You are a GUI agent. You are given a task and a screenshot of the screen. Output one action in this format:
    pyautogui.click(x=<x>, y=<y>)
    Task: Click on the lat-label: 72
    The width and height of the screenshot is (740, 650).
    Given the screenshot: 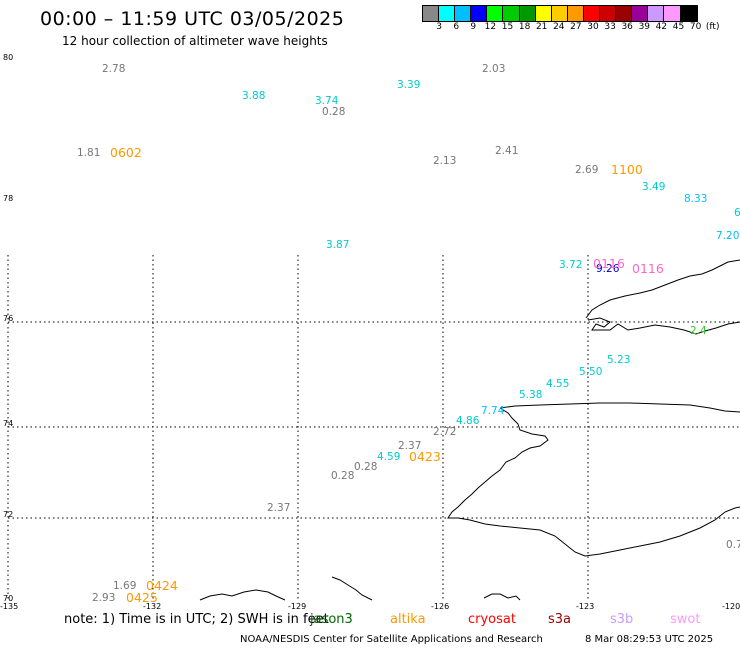 What is the action you would take?
    pyautogui.click(x=8, y=514)
    